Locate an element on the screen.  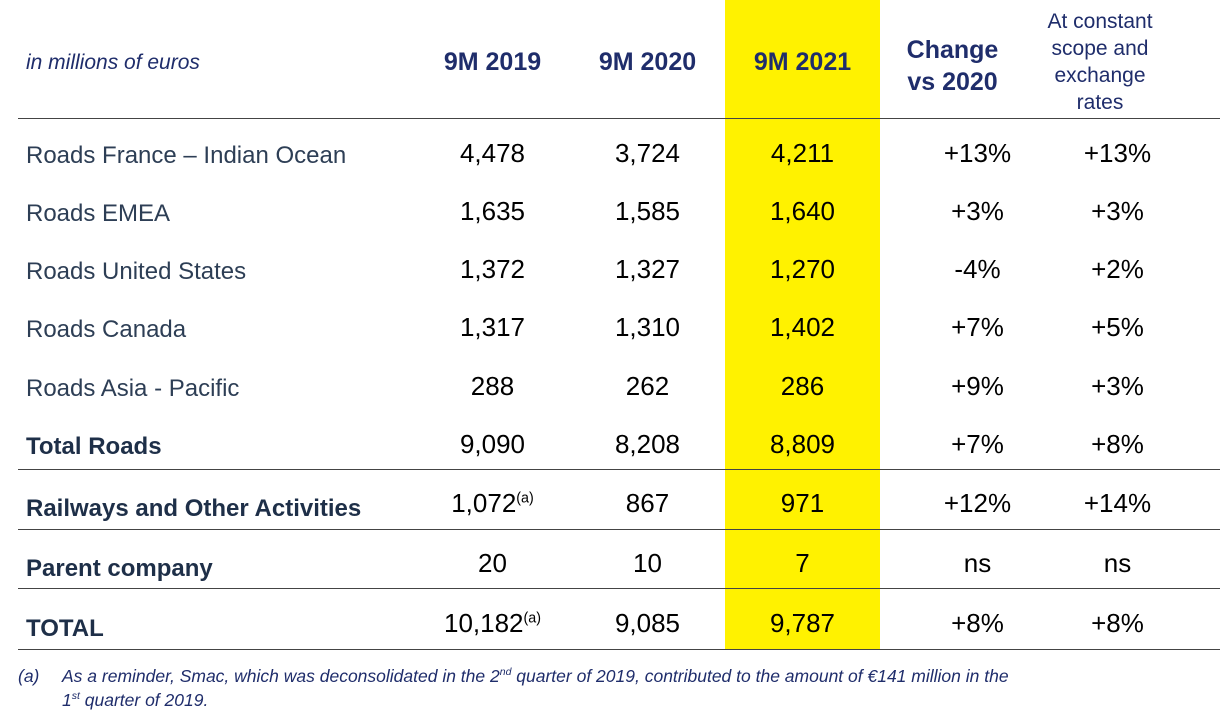
value-9m-2019: 1,317 is located at coordinates (492, 327).